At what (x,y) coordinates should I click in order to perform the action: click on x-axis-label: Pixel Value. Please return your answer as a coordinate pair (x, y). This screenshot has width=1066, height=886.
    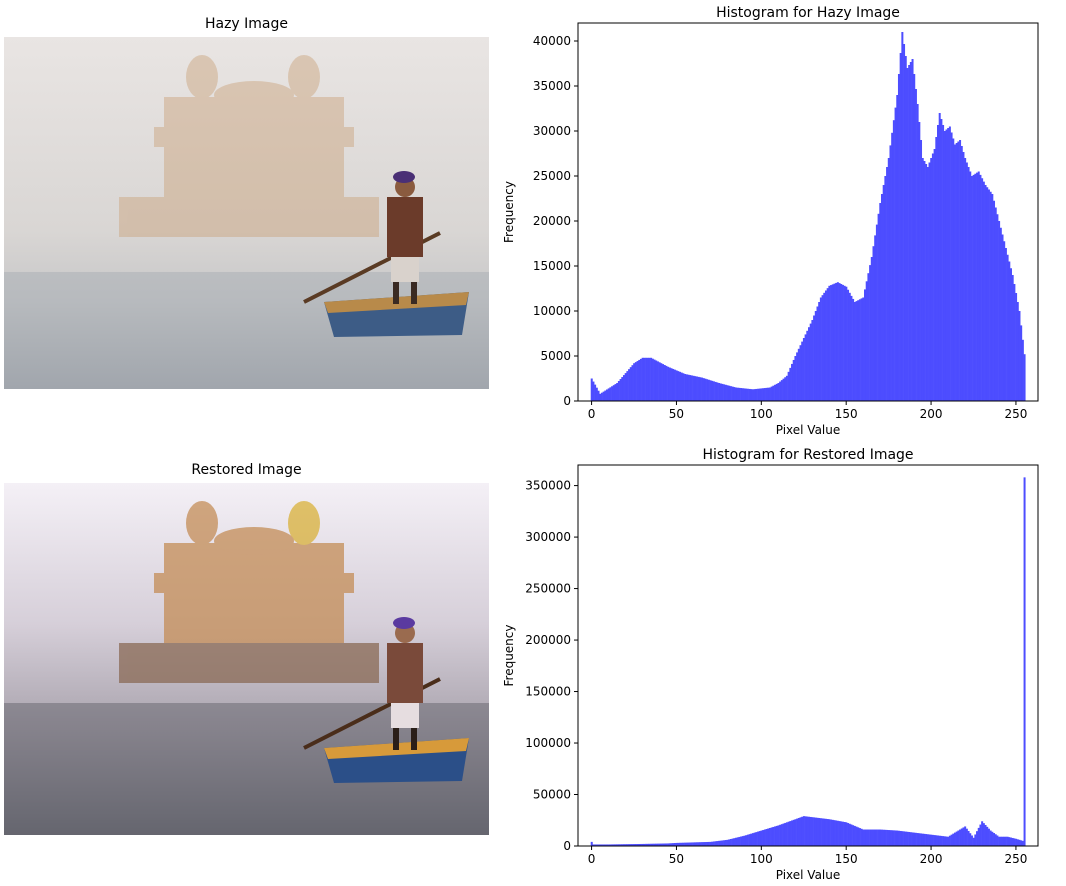
    Looking at the image, I should click on (808, 430).